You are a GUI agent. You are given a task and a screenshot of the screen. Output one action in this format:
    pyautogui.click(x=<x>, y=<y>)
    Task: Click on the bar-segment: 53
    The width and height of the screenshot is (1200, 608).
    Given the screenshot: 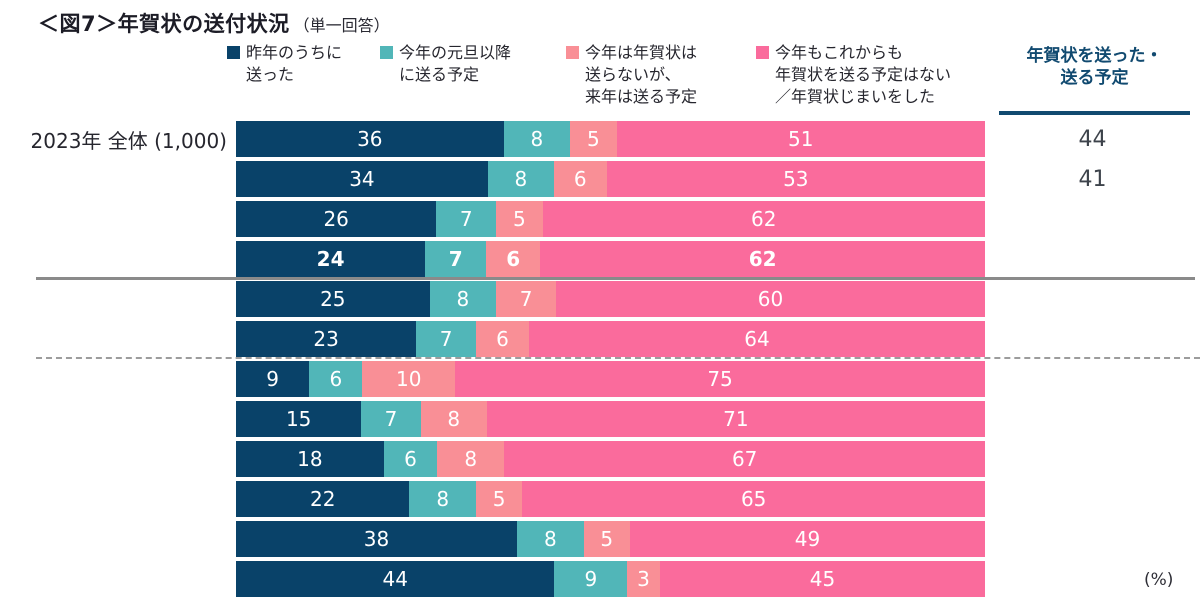 What is the action you would take?
    pyautogui.click(x=795, y=179)
    